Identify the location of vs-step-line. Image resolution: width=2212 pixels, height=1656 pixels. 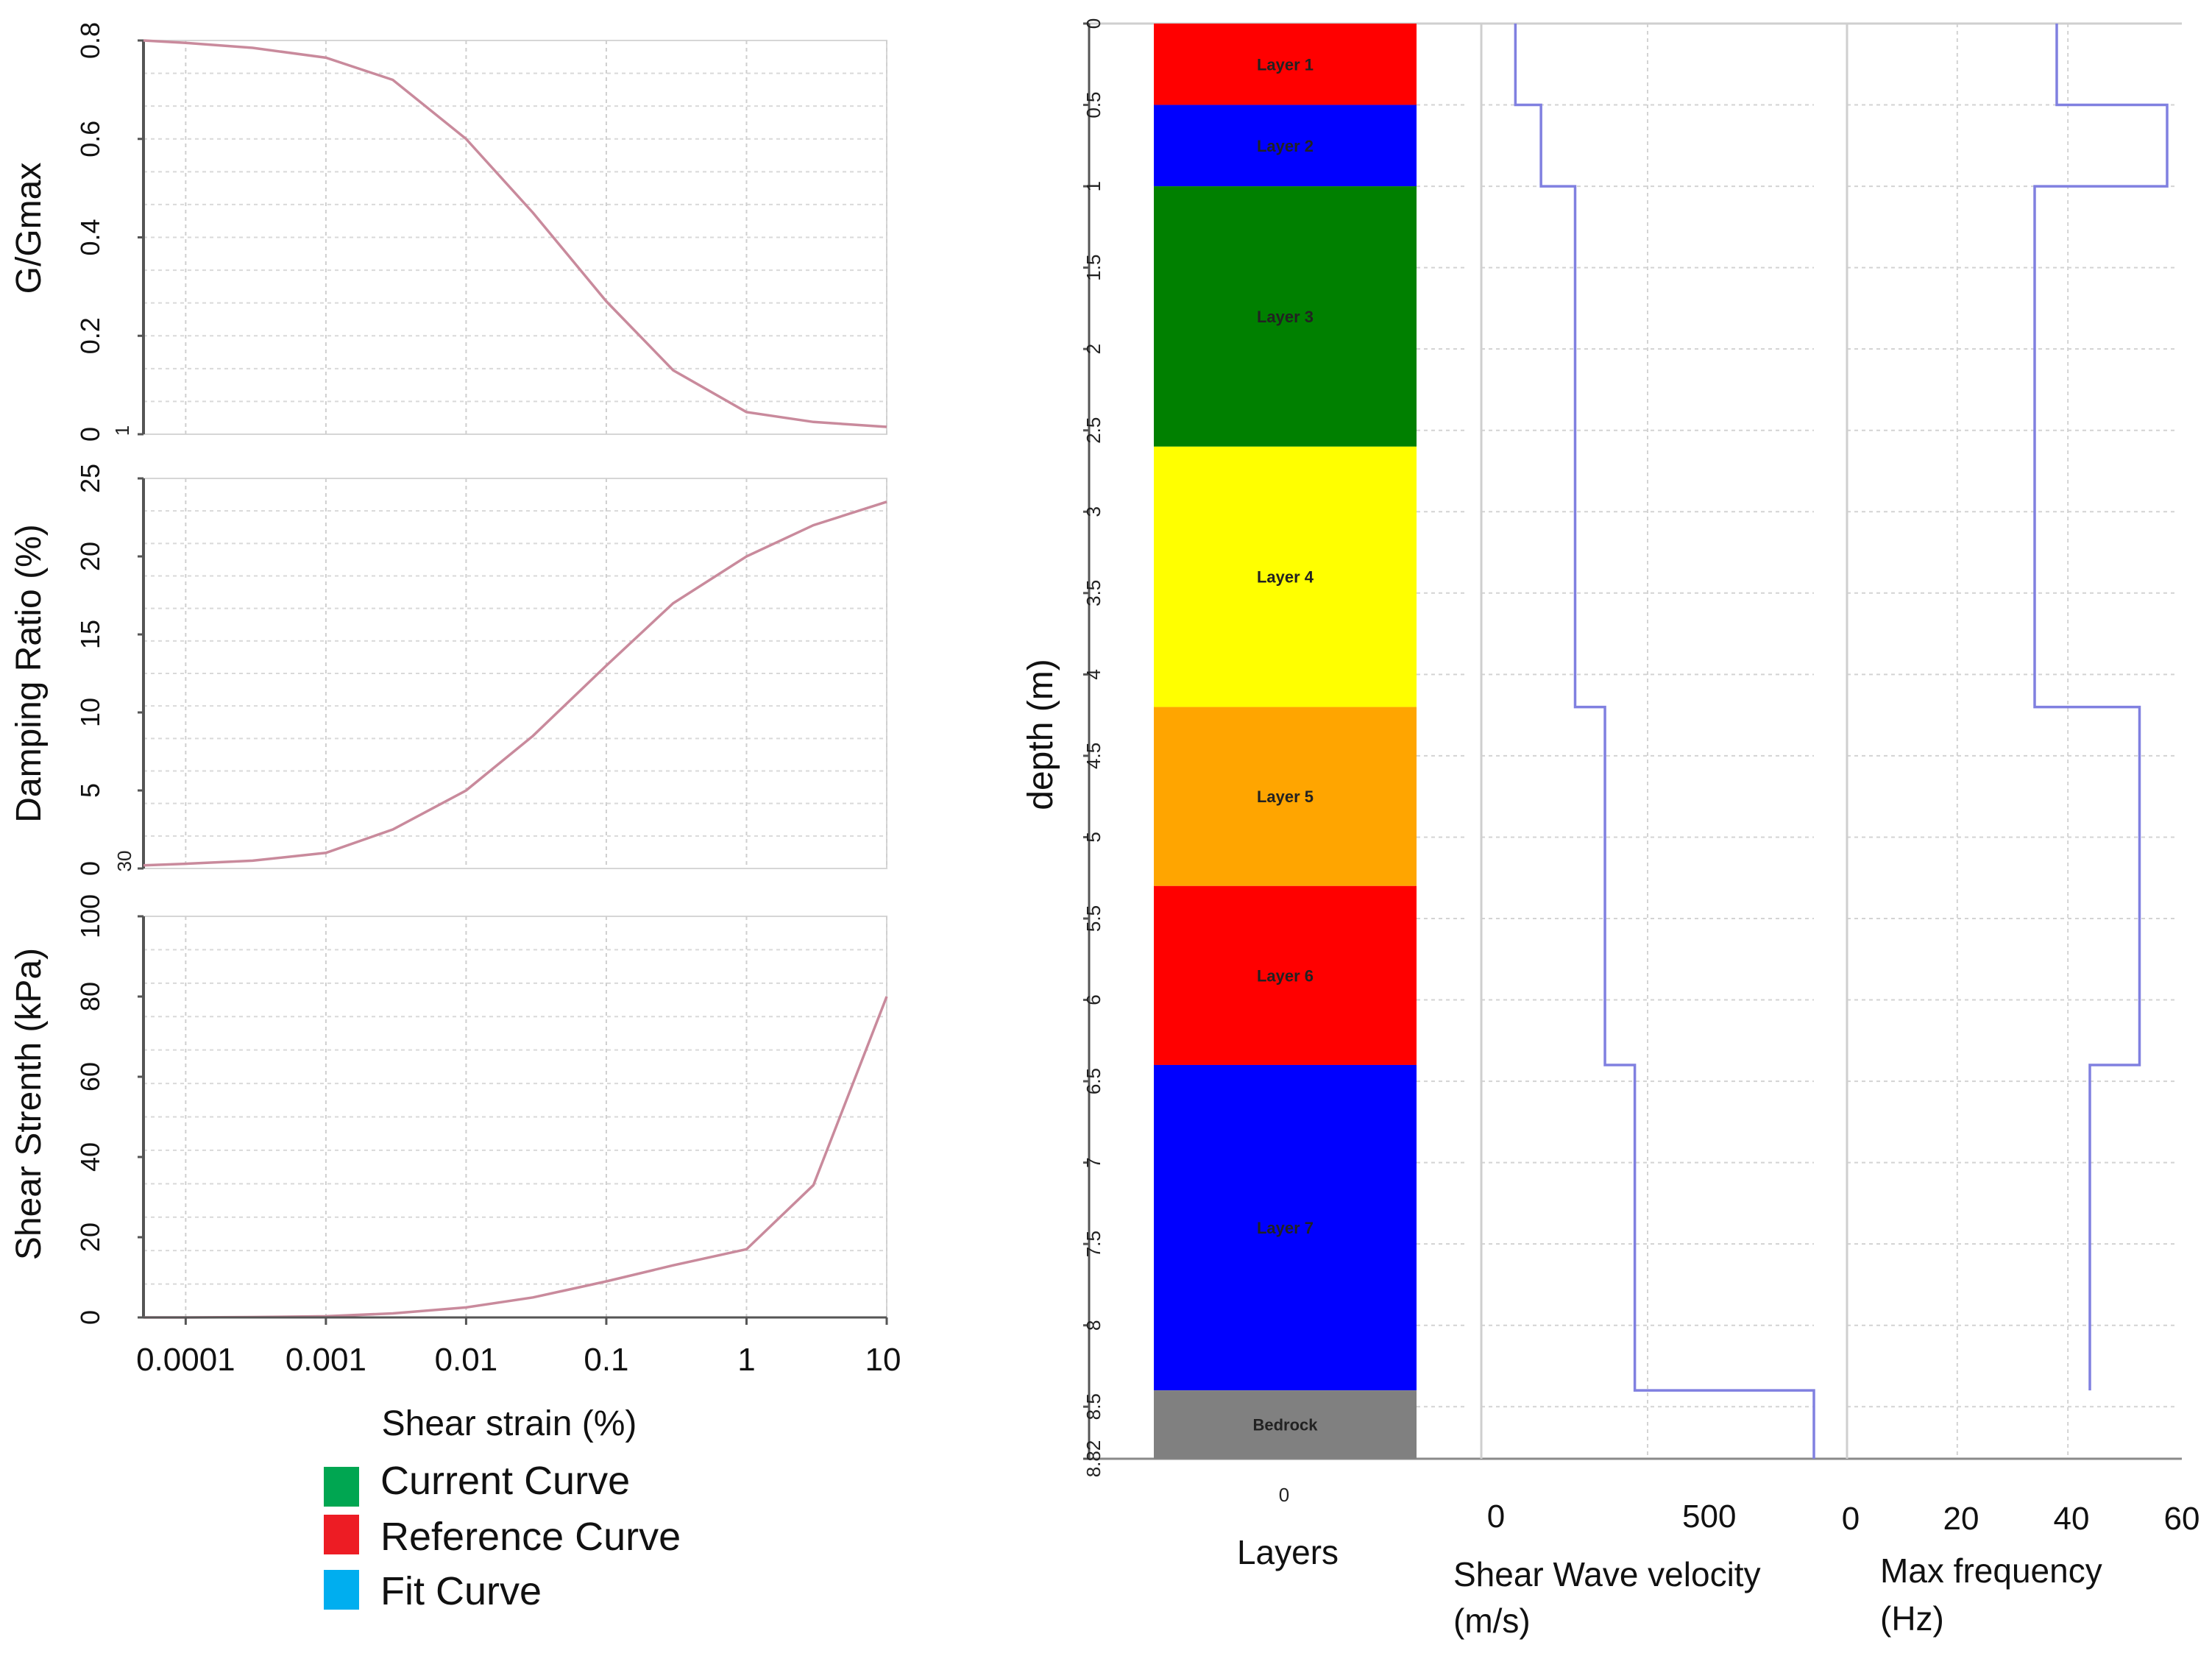
(1664, 741).